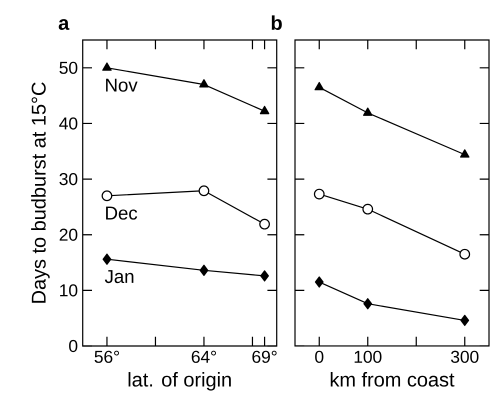 The image size is (490, 413). What do you see at coordinates (368, 356) in the screenshot?
I see `x-tick-label: 100` at bounding box center [368, 356].